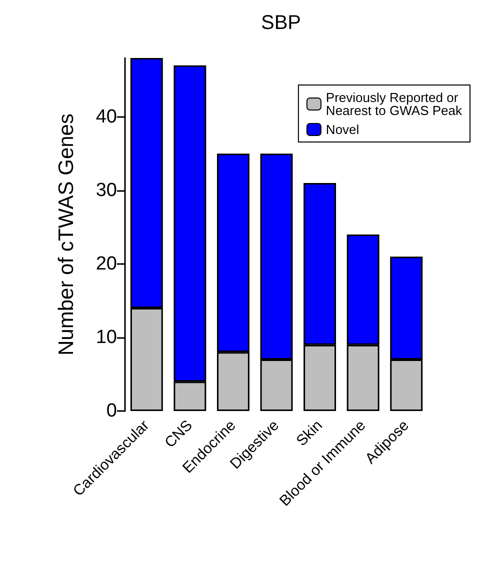  Describe the element at coordinates (106, 263) in the screenshot. I see `y-tick-label: 20` at that location.